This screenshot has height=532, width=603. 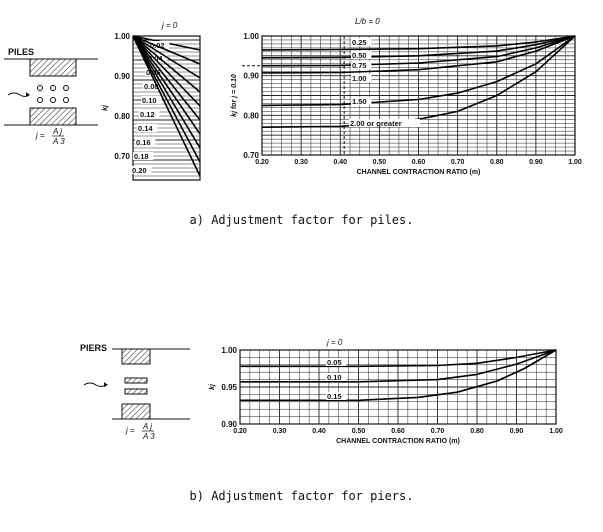 I want to click on piles-schematic: PILES j = A j A 3, so click(x=51, y=96).